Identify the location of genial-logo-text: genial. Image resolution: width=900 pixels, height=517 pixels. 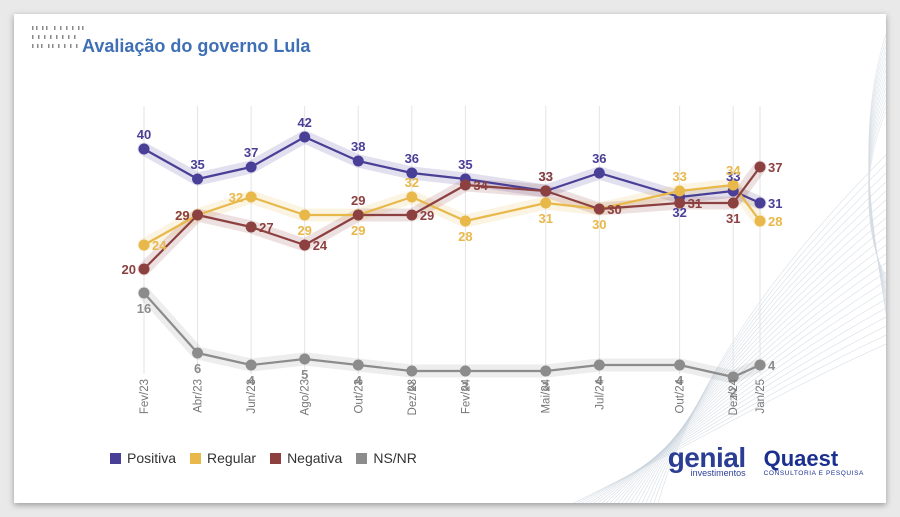
(706, 457).